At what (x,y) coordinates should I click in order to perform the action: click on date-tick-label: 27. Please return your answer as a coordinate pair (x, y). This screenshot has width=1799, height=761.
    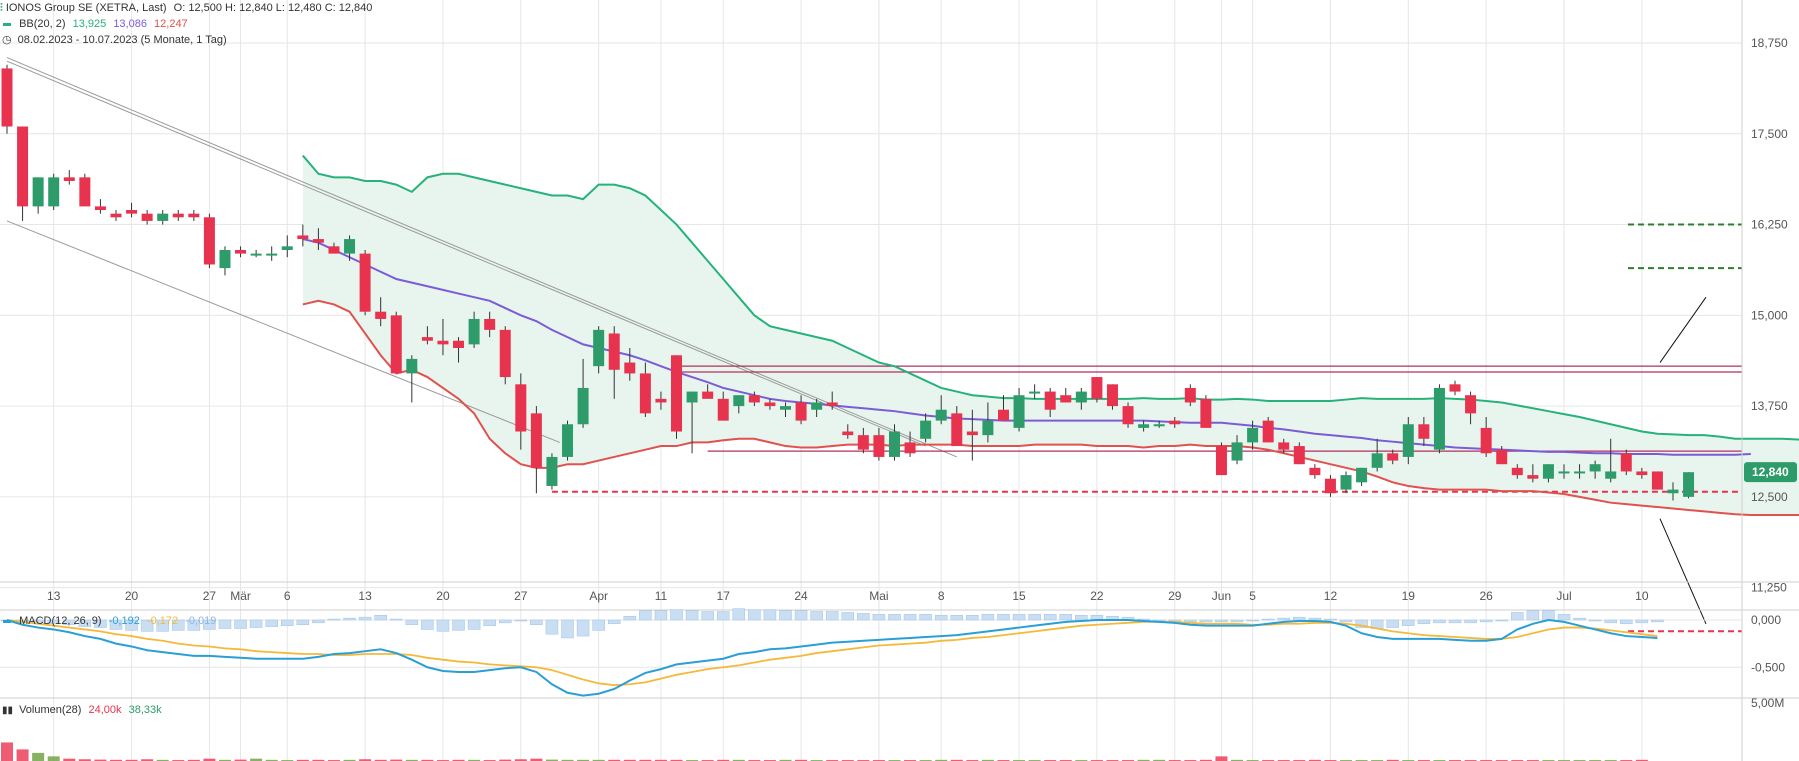
    Looking at the image, I should click on (210, 596).